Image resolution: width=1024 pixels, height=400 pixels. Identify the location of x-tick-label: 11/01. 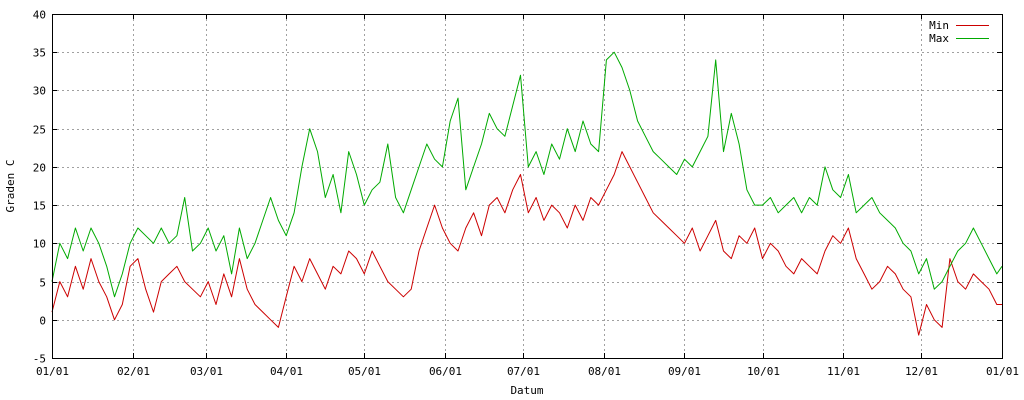
(843, 371).